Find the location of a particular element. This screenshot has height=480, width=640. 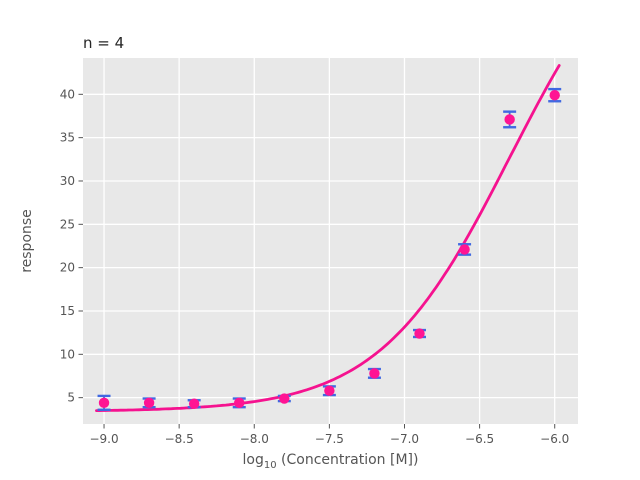

x-tick-label: −6.0 is located at coordinates (554, 439).